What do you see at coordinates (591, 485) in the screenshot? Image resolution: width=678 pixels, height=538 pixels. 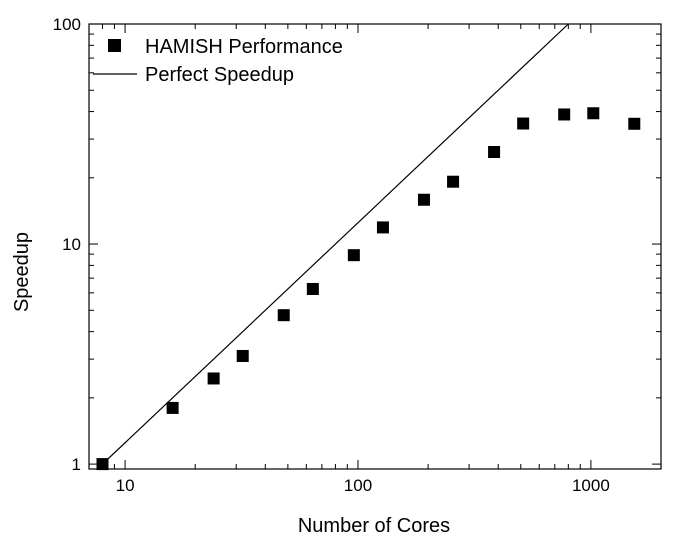 I see `x-tick-label: 1000` at bounding box center [591, 485].